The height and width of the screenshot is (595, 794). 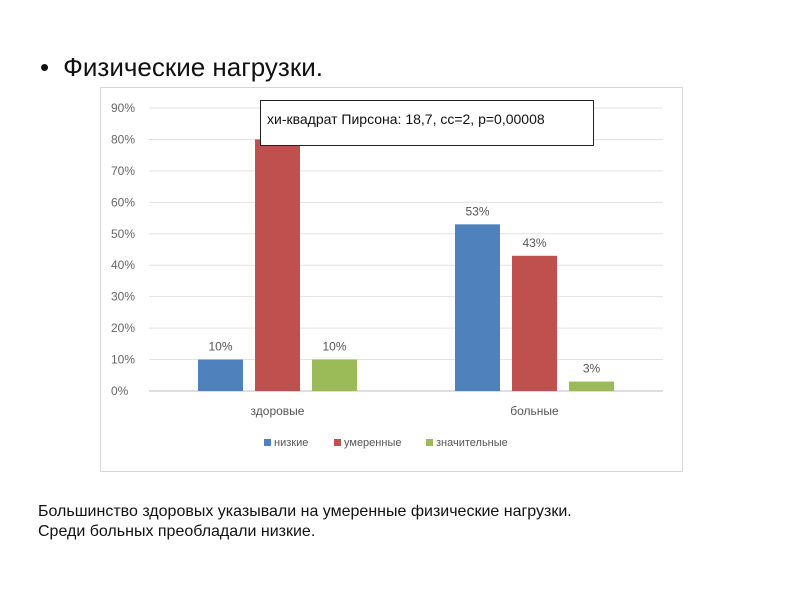 What do you see at coordinates (123, 297) in the screenshot?
I see `y-tick-label: 30%` at bounding box center [123, 297].